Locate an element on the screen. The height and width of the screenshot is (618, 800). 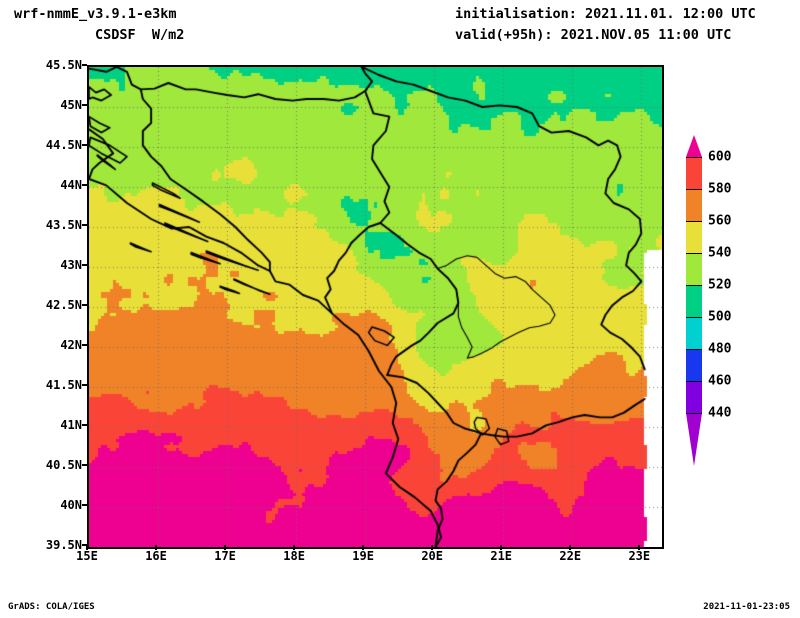
colorbar-tick-label: 580 is located at coordinates (720, 189).